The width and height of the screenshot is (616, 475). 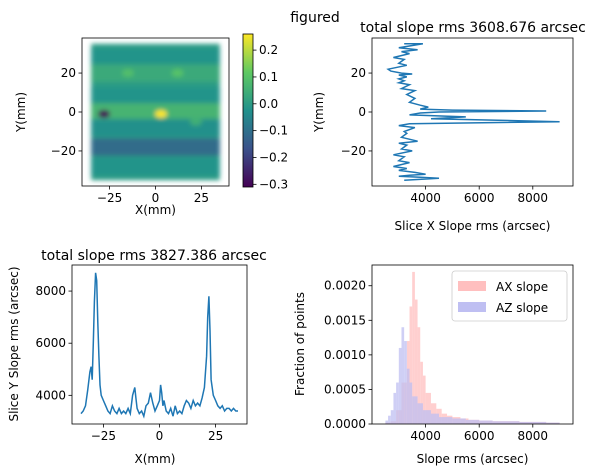 What do you see at coordinates (63, 151) in the screenshot?
I see `heatmap-ytick-label: −20` at bounding box center [63, 151].